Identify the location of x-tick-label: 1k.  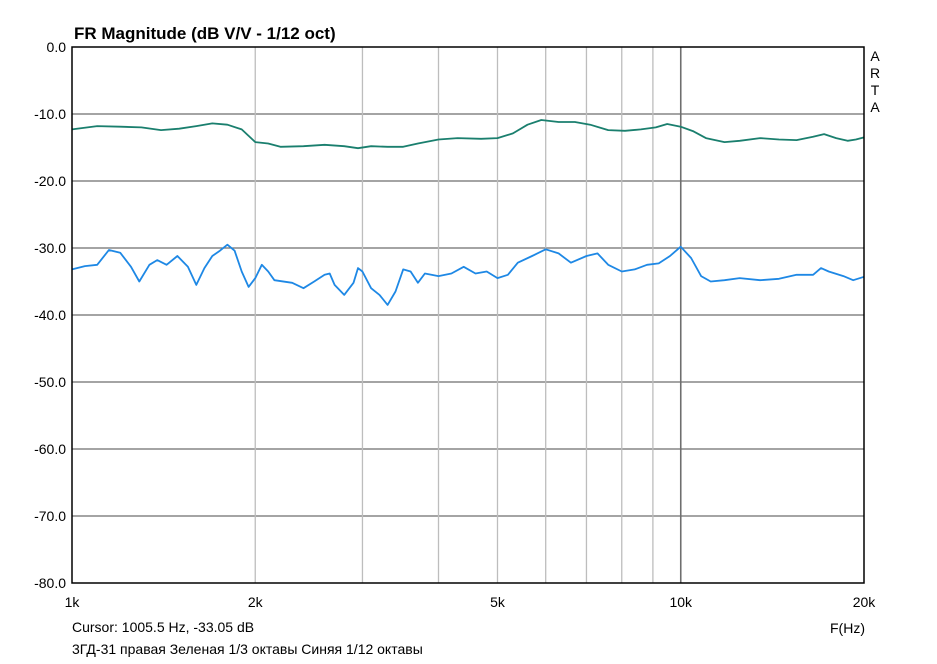
(73, 602).